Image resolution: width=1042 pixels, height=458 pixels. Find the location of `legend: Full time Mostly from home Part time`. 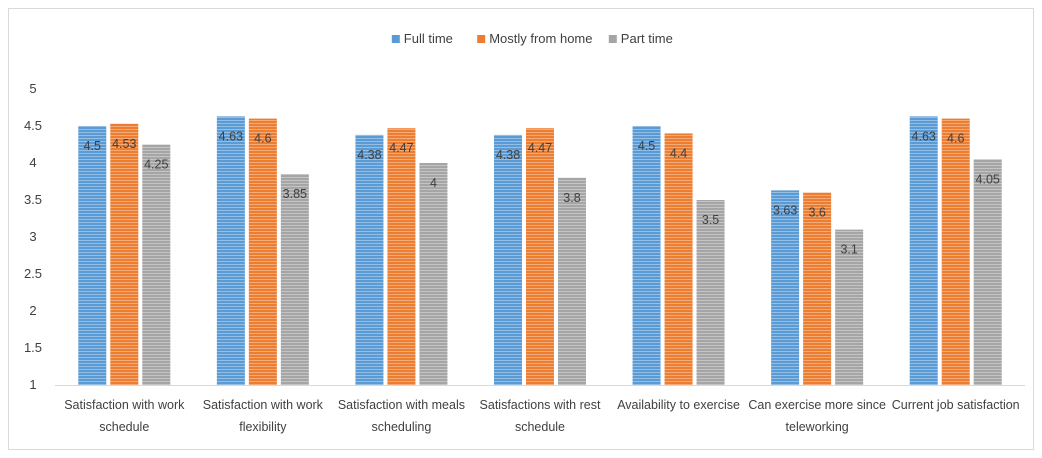

legend: Full time Mostly from home Part time is located at coordinates (532, 38).